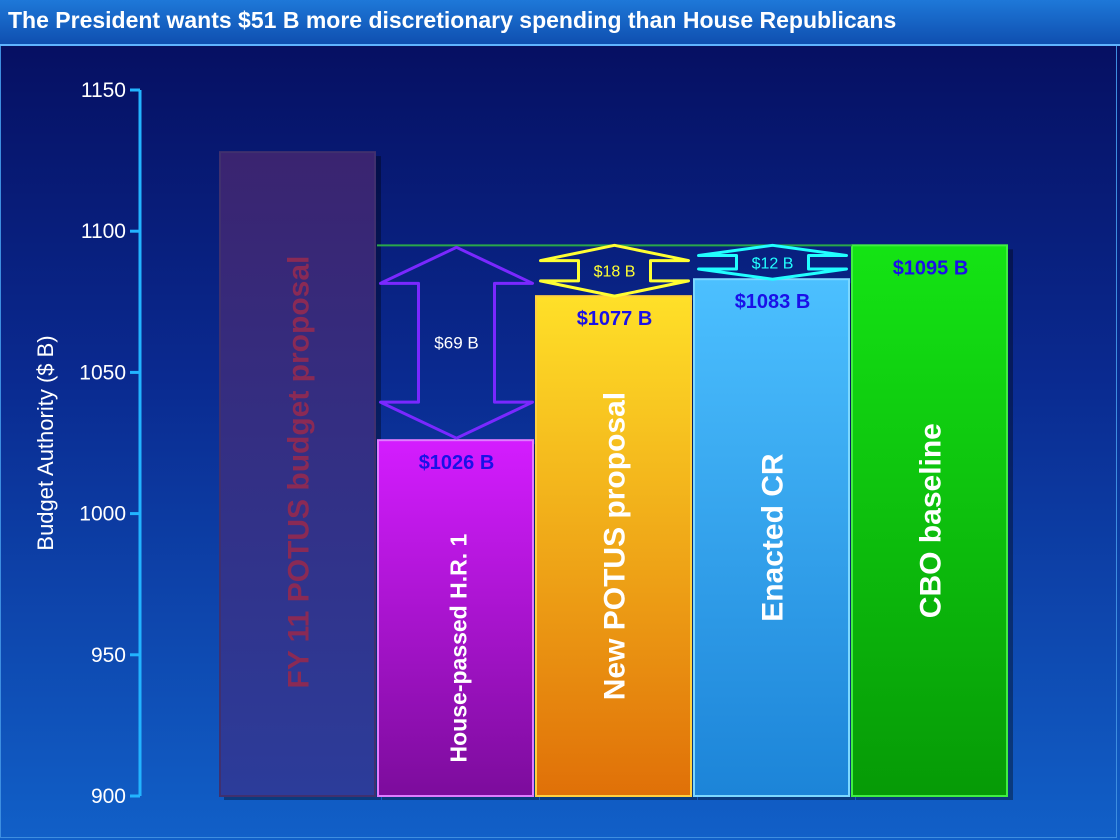 This screenshot has width=1120, height=840. Describe the element at coordinates (459, 647) in the screenshot. I see `bar-category-label: House-passed H.R. 1` at that location.